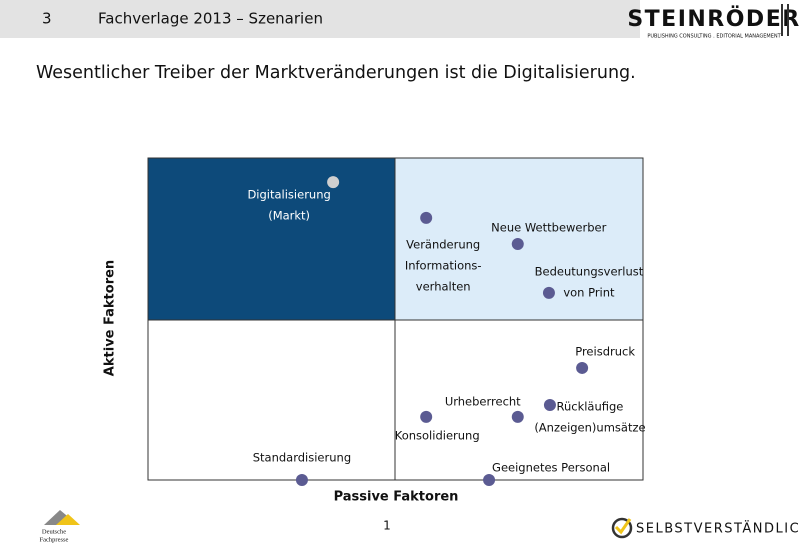  I want to click on x-axis-label: Passive Faktoren, so click(396, 497).